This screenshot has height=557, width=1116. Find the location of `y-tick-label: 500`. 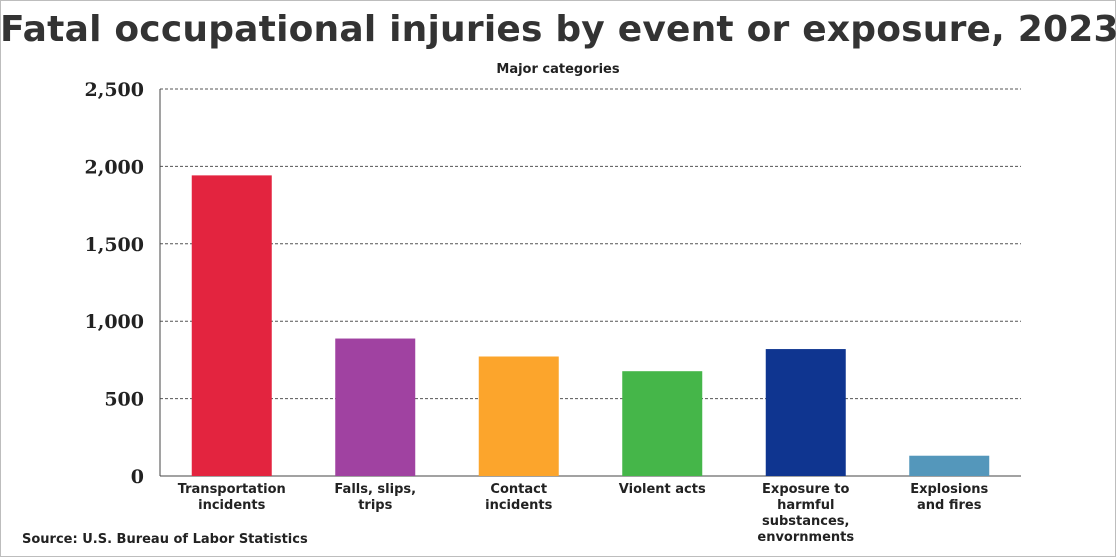

y-tick-label: 500 is located at coordinates (124, 400).